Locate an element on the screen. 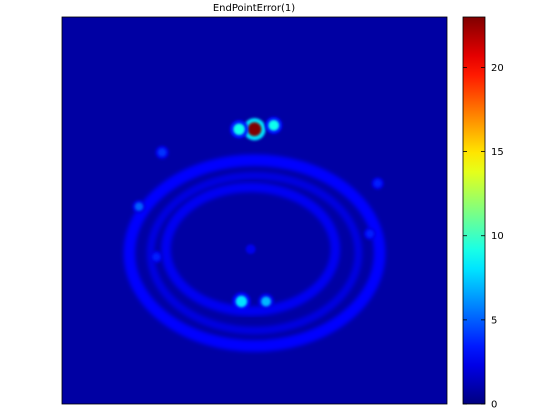  spot-left-top is located at coordinates (162, 152).